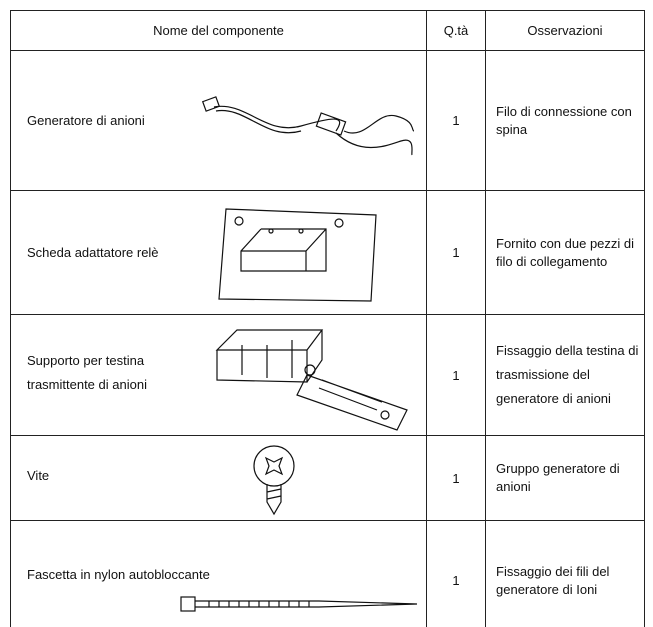 The height and width of the screenshot is (627, 653). I want to click on relay-board-illustration, so click(297, 255).